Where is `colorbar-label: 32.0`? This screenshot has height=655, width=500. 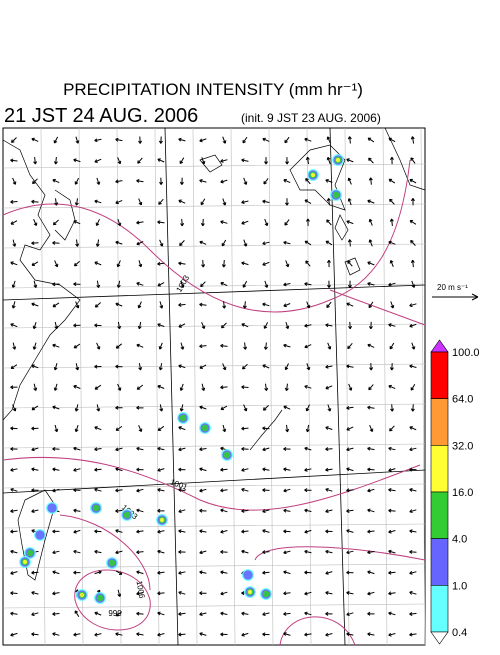 colorbar-label: 32.0 is located at coordinates (462, 446).